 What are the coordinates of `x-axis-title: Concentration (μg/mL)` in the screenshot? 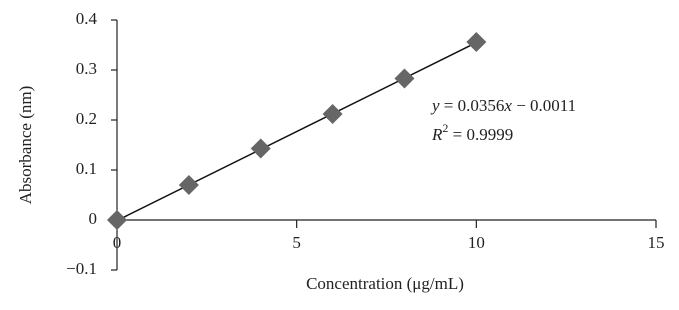 It's located at (385, 283).